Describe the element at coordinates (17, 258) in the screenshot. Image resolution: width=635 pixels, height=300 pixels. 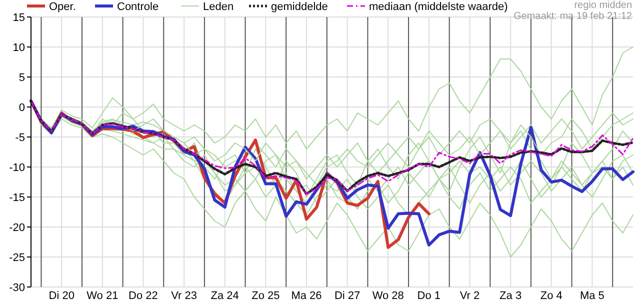
I see `y-tick-label: -25` at that location.